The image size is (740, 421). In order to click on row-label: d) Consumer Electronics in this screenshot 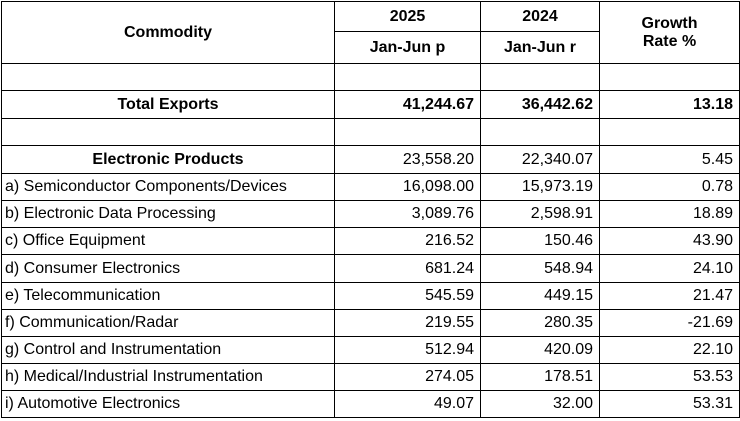, I will do `click(168, 268)`.